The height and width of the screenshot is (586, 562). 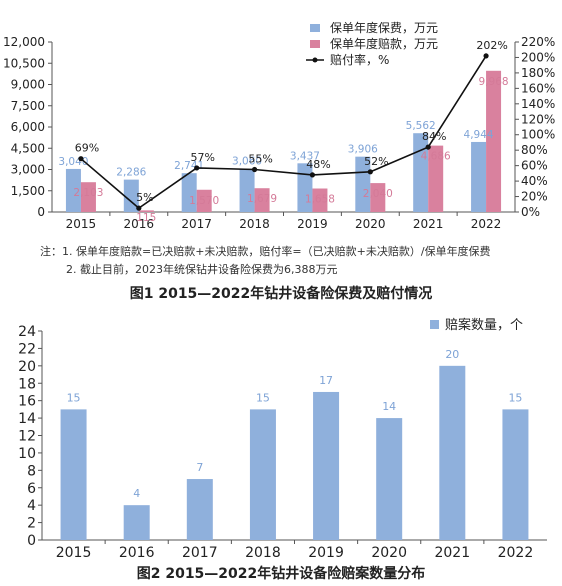 I want to click on legend-label: 赔付率，%, so click(x=359, y=59).